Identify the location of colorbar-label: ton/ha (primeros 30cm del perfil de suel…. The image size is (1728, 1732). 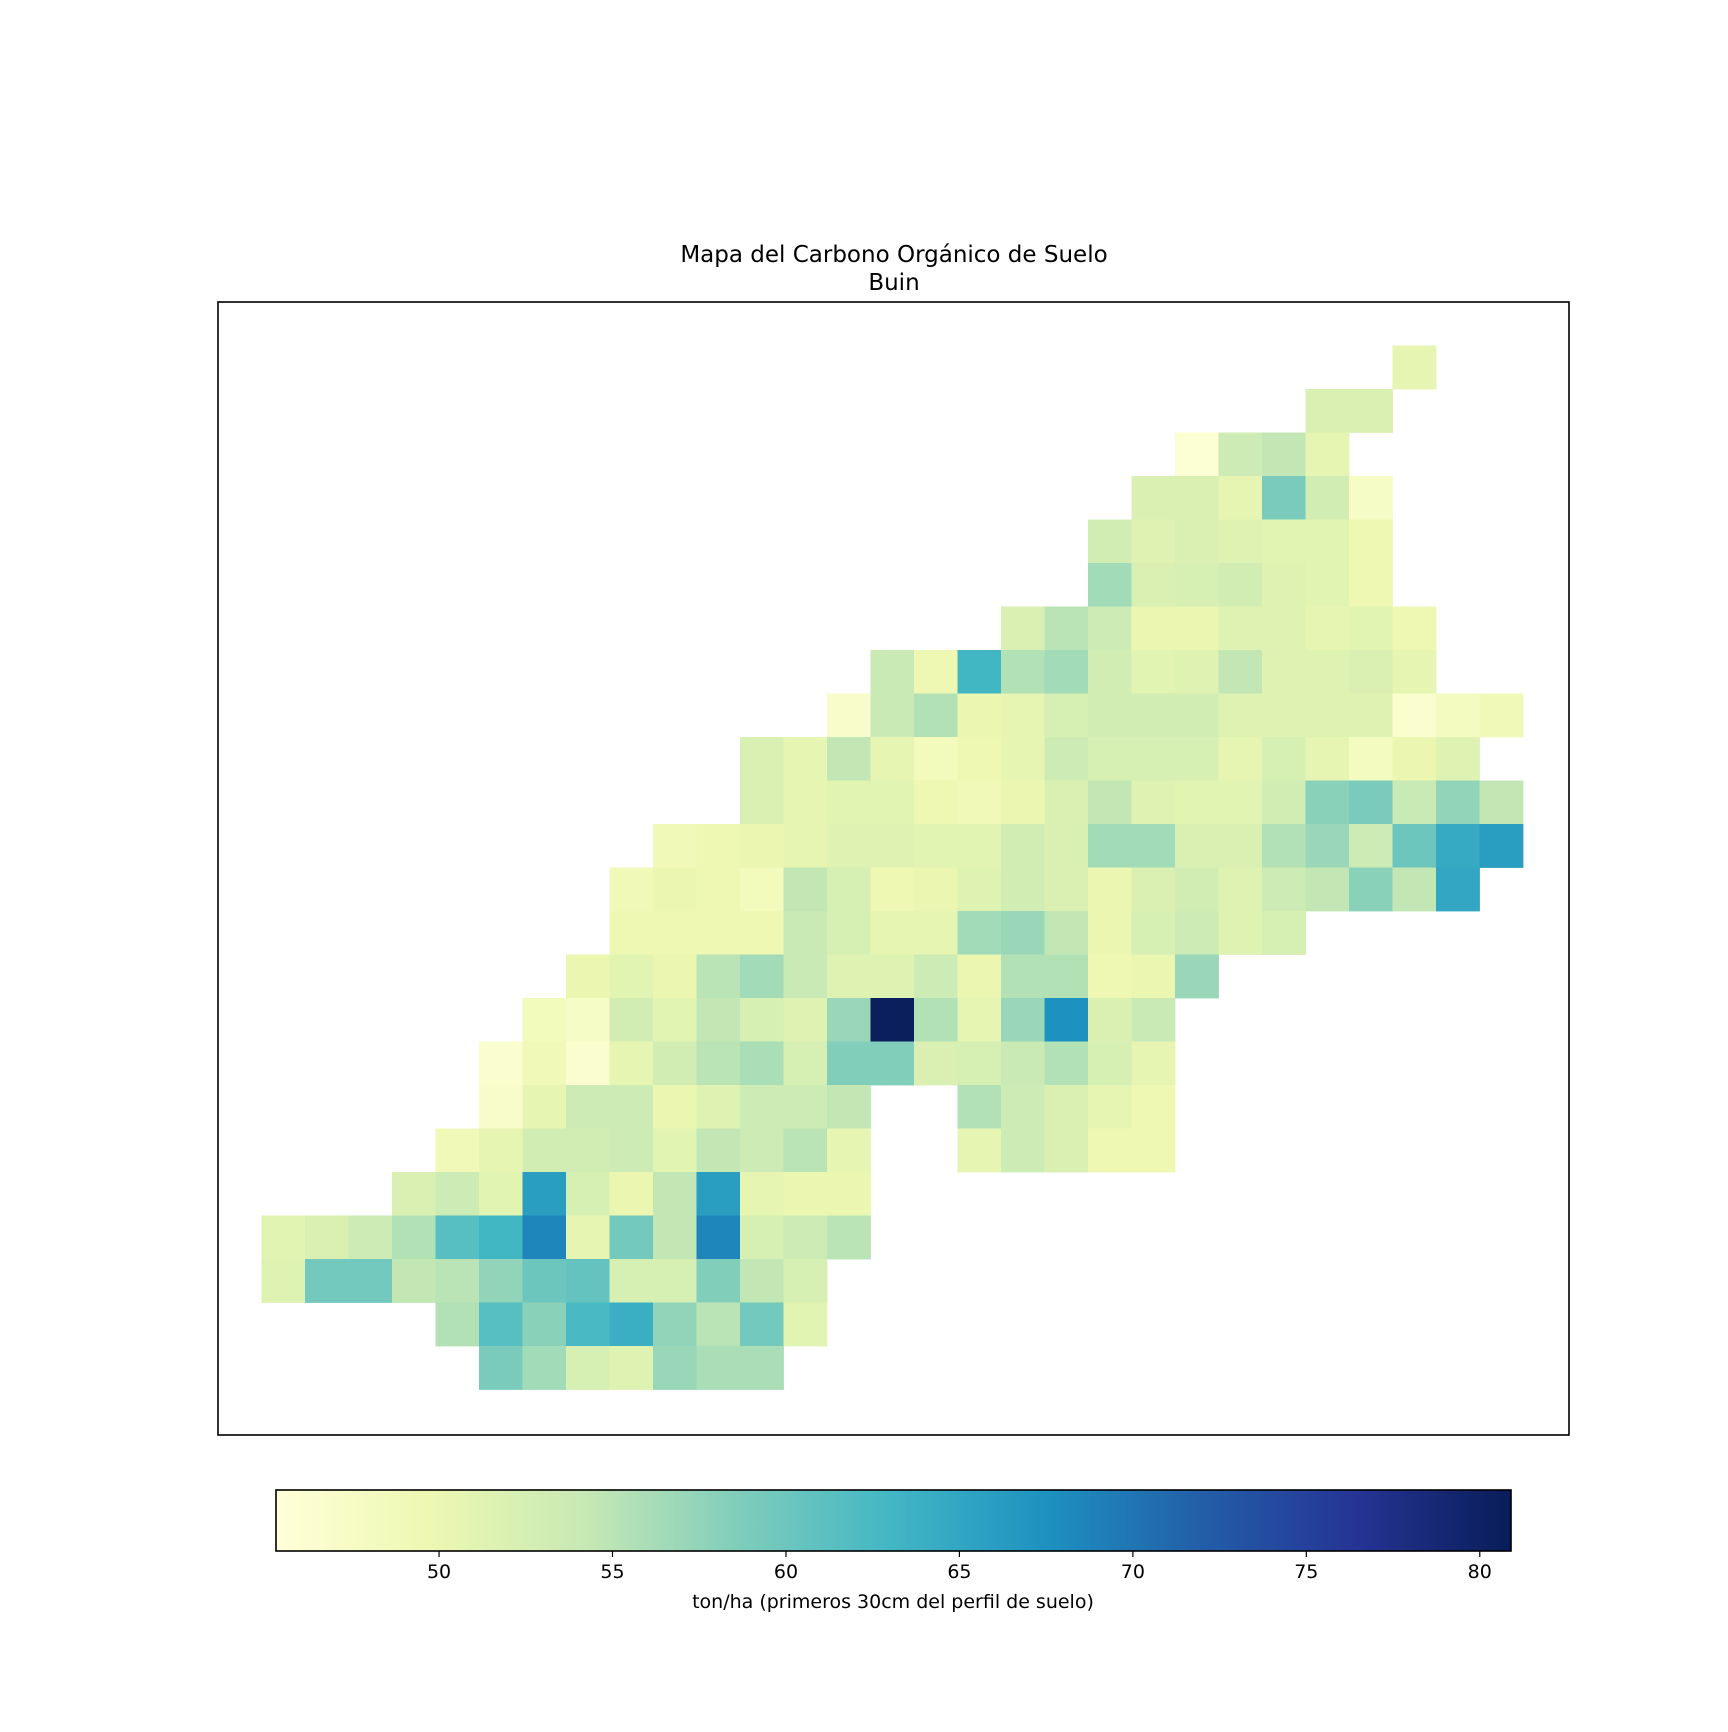
(893, 1602).